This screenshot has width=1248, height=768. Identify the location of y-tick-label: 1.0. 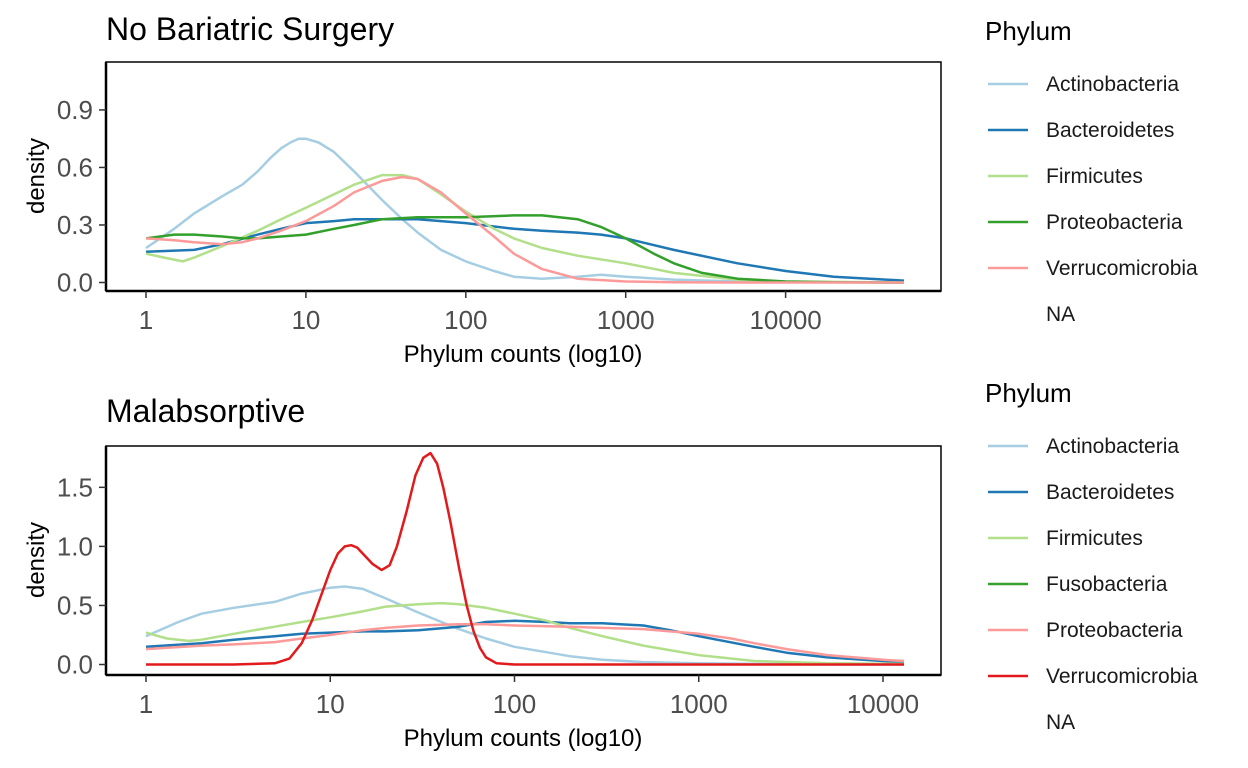
(75, 546).